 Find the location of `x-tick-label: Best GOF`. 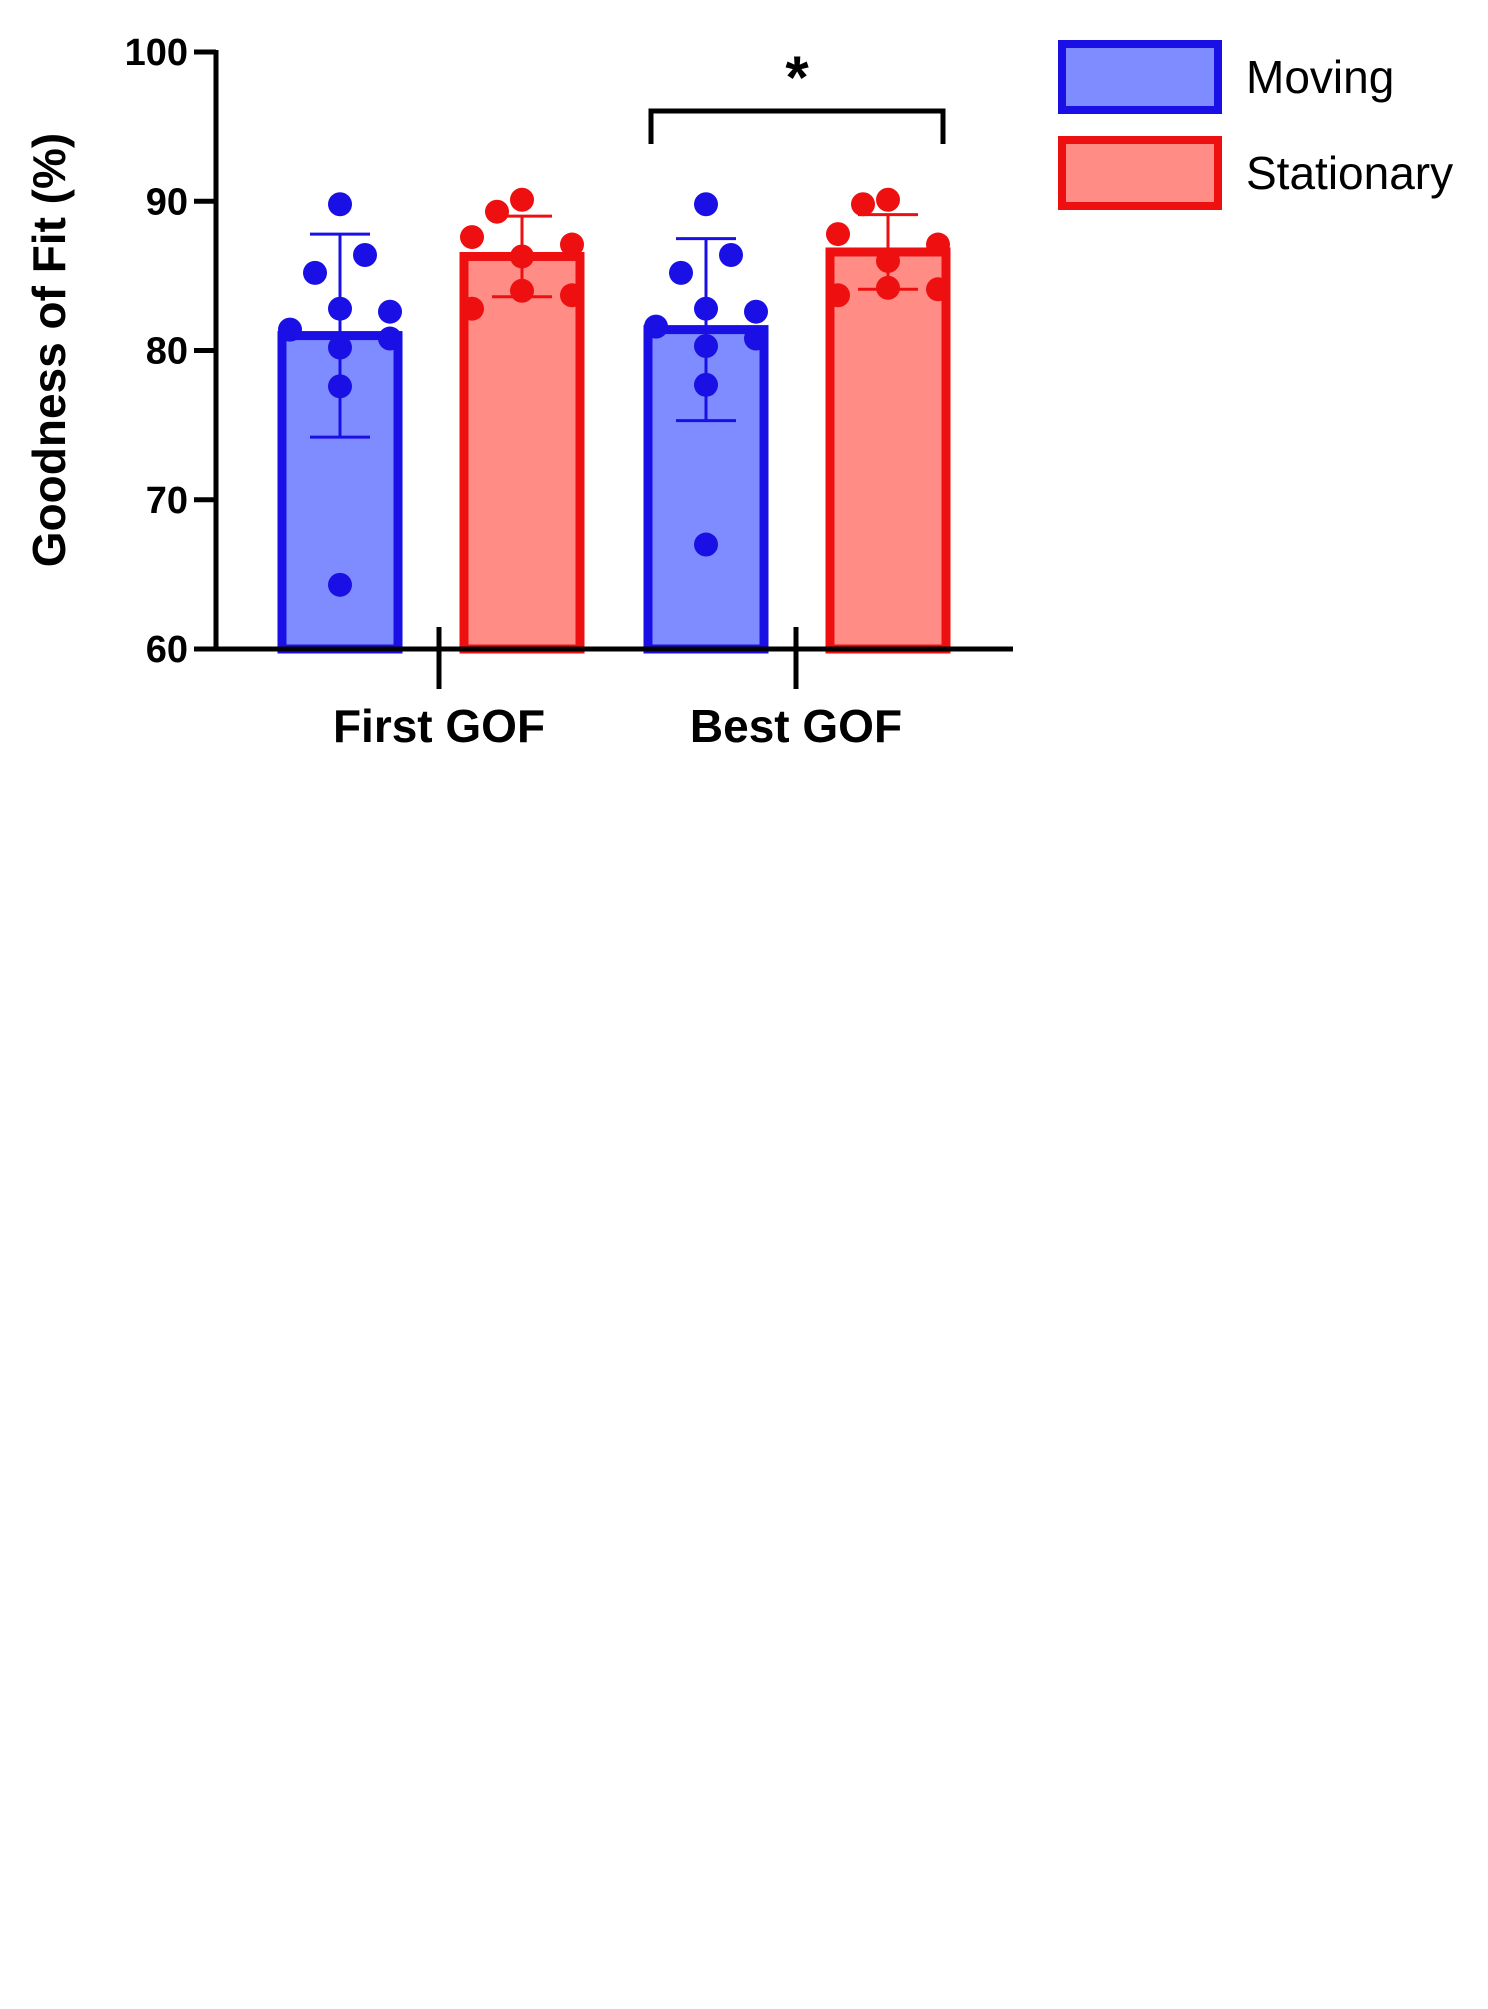

x-tick-label: Best GOF is located at coordinates (796, 726).